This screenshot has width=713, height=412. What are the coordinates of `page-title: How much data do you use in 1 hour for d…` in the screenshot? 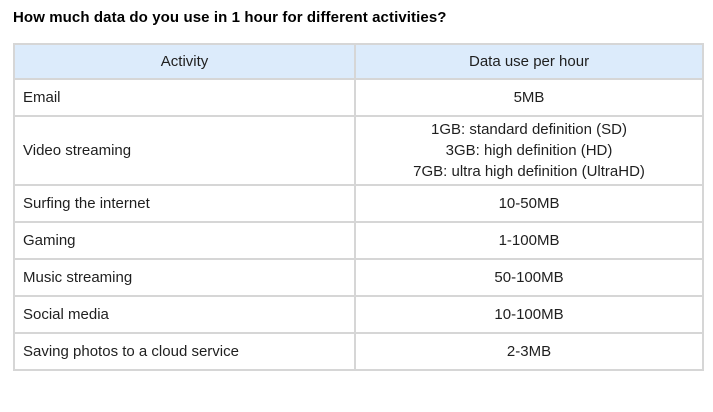 It's located at (230, 17).